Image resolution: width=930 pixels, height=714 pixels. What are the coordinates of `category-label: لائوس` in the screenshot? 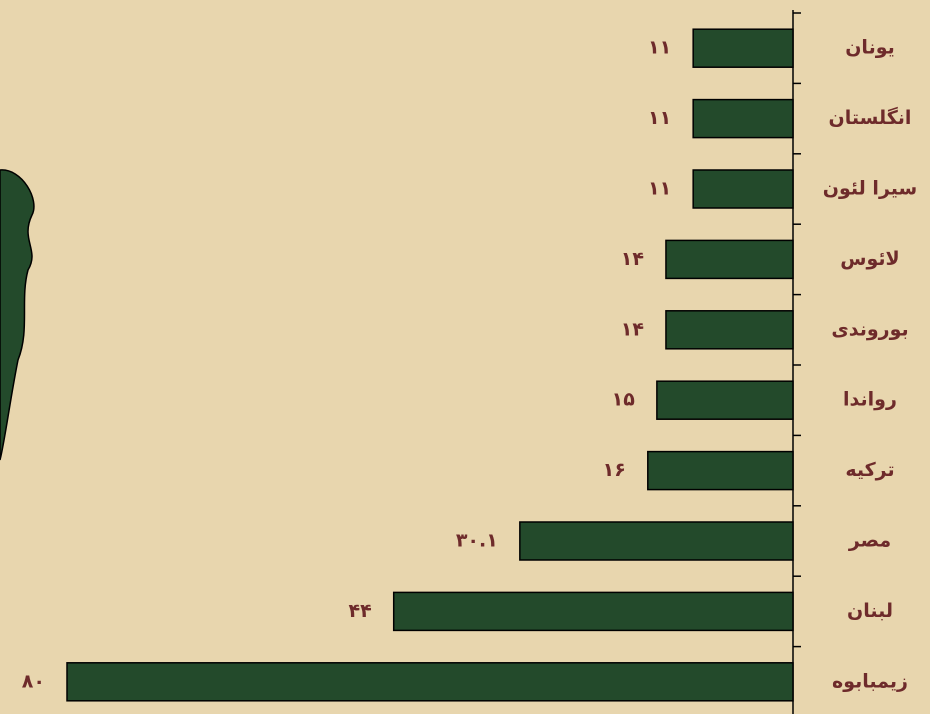 It's located at (869, 259).